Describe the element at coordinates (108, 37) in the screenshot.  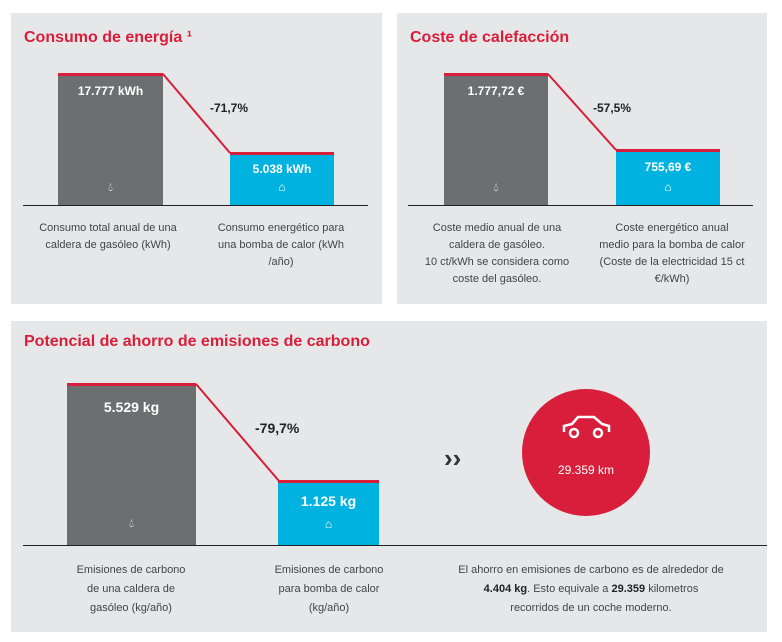
I see `panel-title: Consumo de energía ¹` at that location.